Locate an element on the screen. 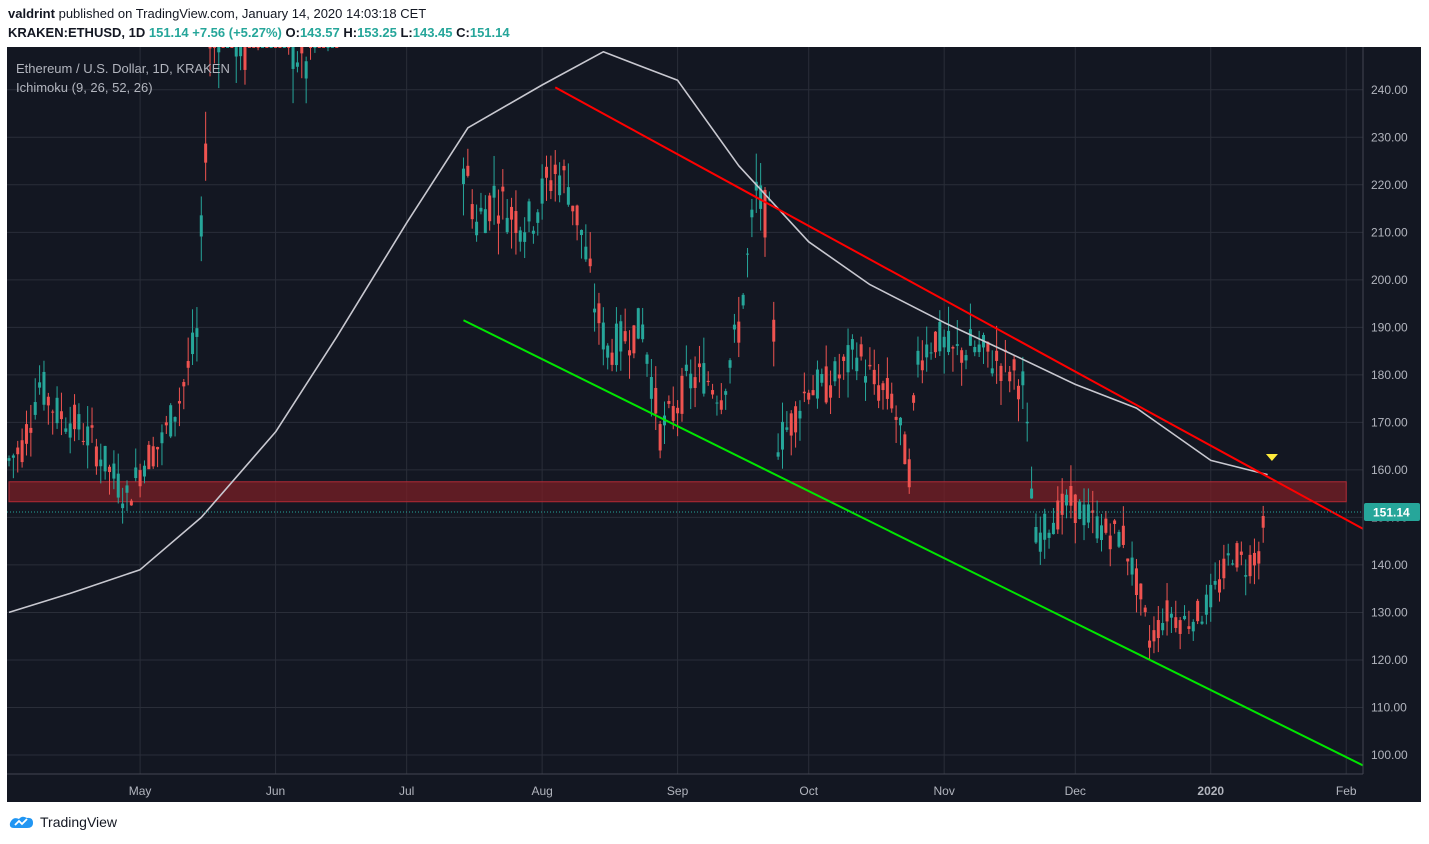 The width and height of the screenshot is (1429, 844). markers-layer is located at coordinates (685, 483).